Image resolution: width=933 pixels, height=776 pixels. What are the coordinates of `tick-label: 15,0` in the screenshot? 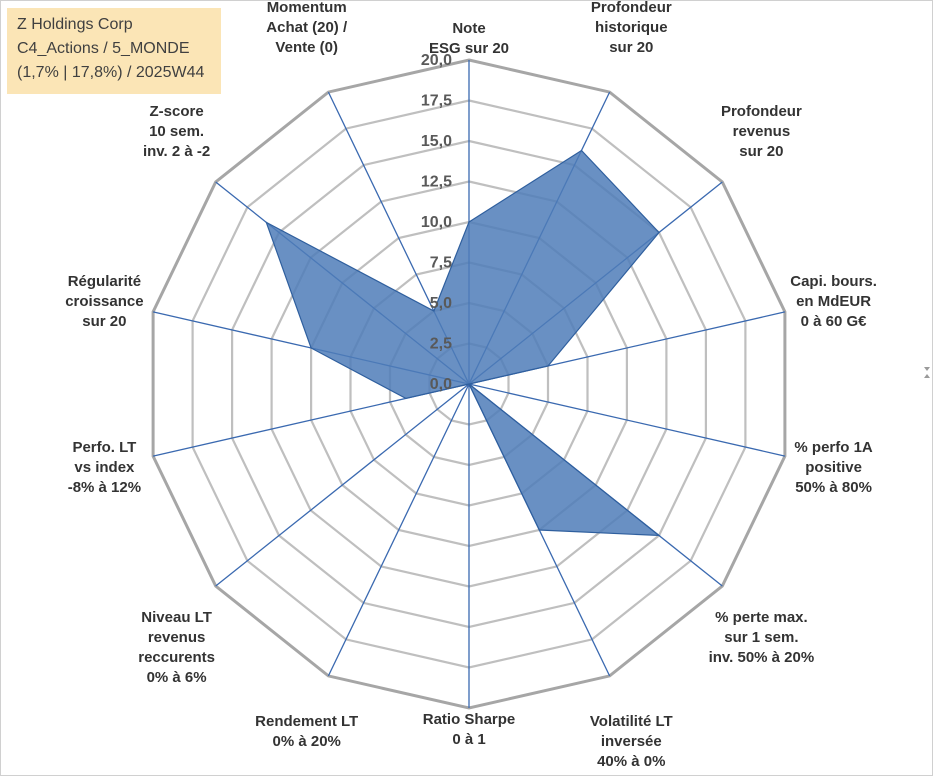 It's located at (436, 141).